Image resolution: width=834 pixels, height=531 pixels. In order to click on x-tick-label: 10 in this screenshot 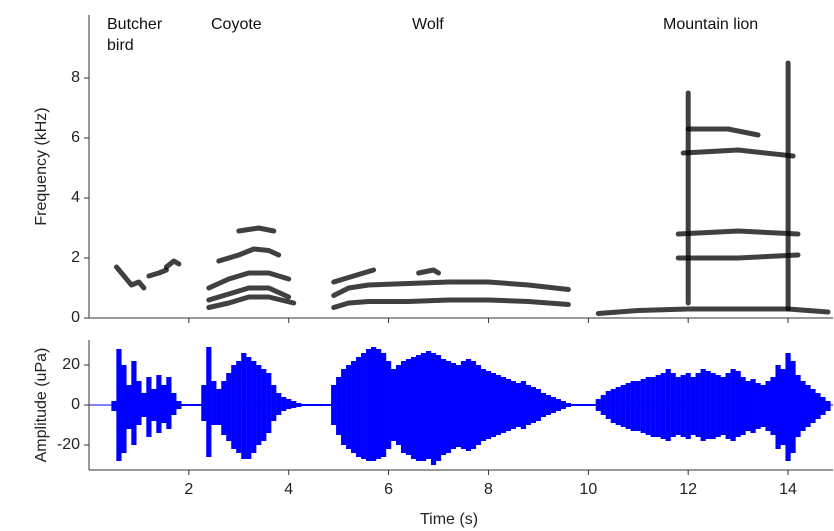, I will do `click(588, 489)`.